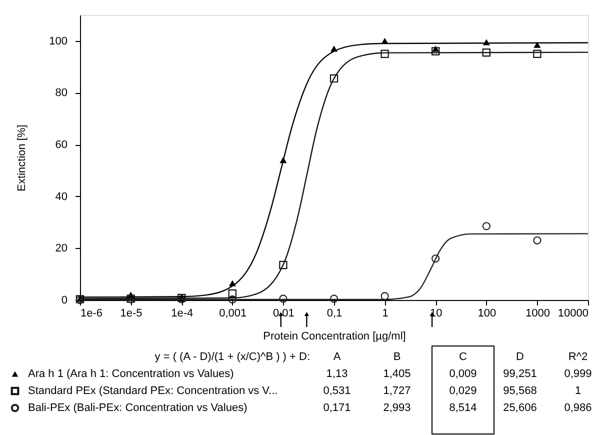 This screenshot has height=435, width=603. Describe the element at coordinates (463, 408) in the screenshot. I see `text: 8,514` at that location.